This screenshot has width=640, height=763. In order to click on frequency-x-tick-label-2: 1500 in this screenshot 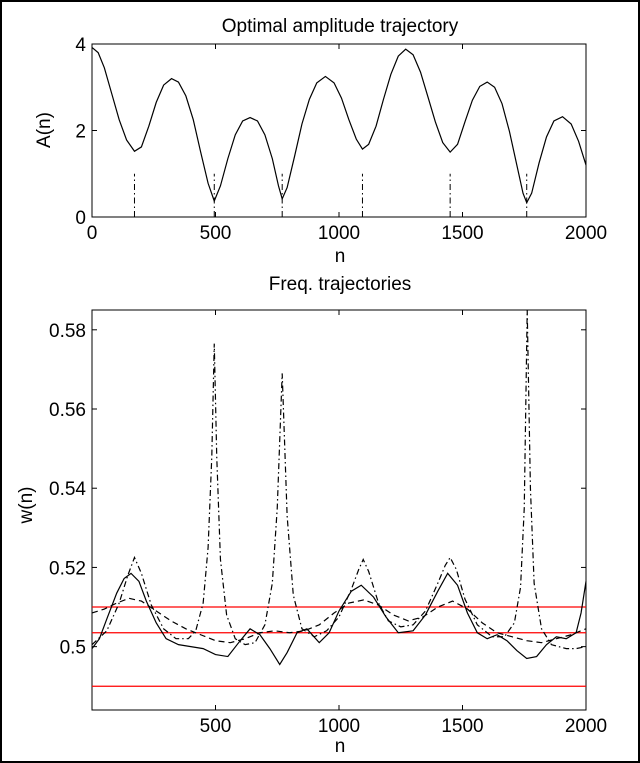, I will do `click(462, 726)`.